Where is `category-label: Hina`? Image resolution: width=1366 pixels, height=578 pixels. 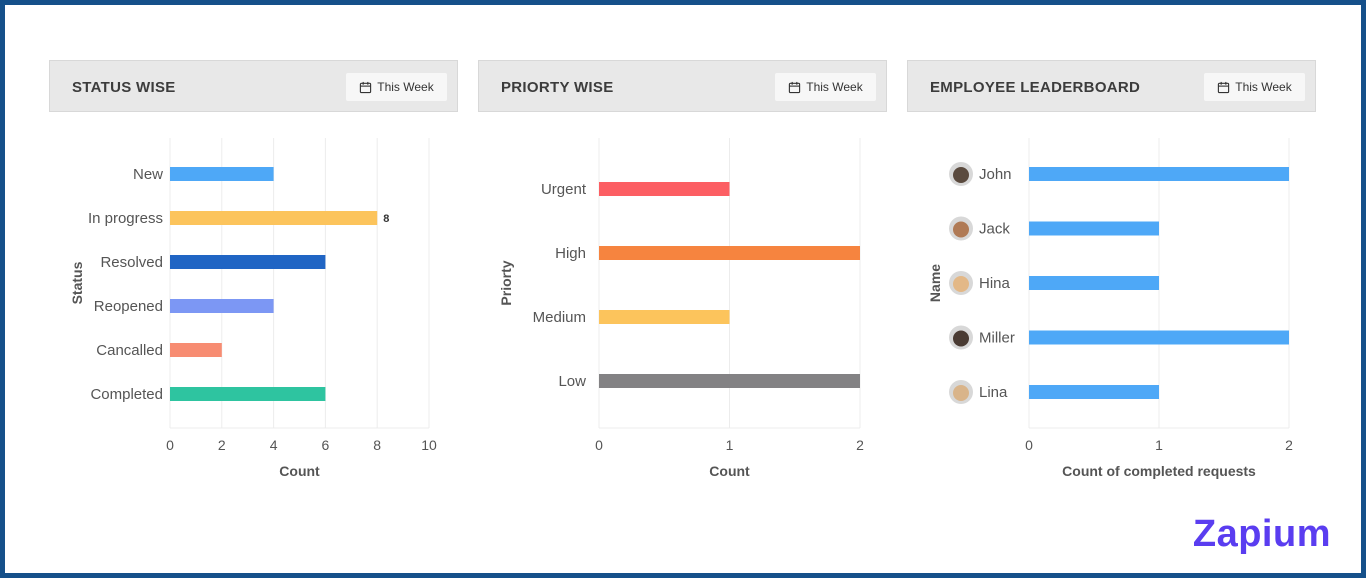 category-label: Hina is located at coordinates (995, 283).